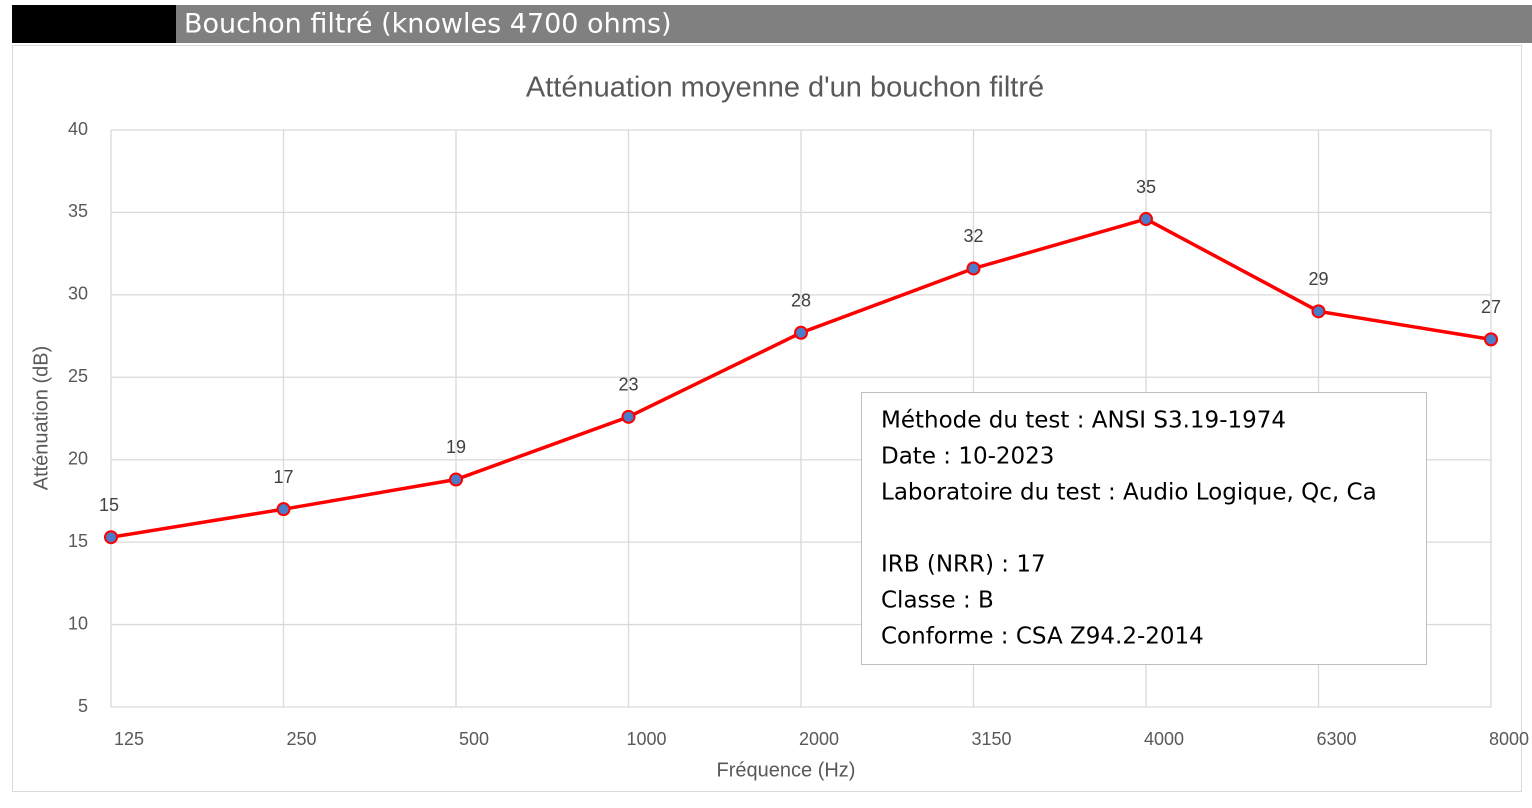  Describe the element at coordinates (819, 739) in the screenshot. I see `x-tick-label: 2000` at that location.